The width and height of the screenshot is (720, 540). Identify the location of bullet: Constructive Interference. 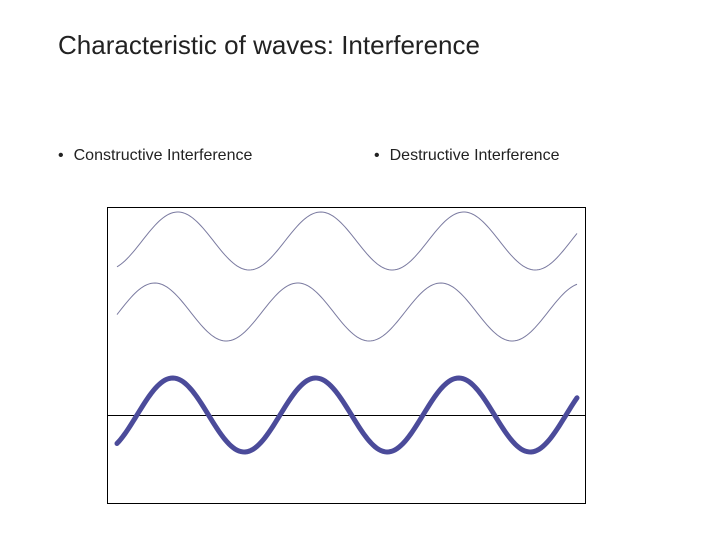
(155, 156).